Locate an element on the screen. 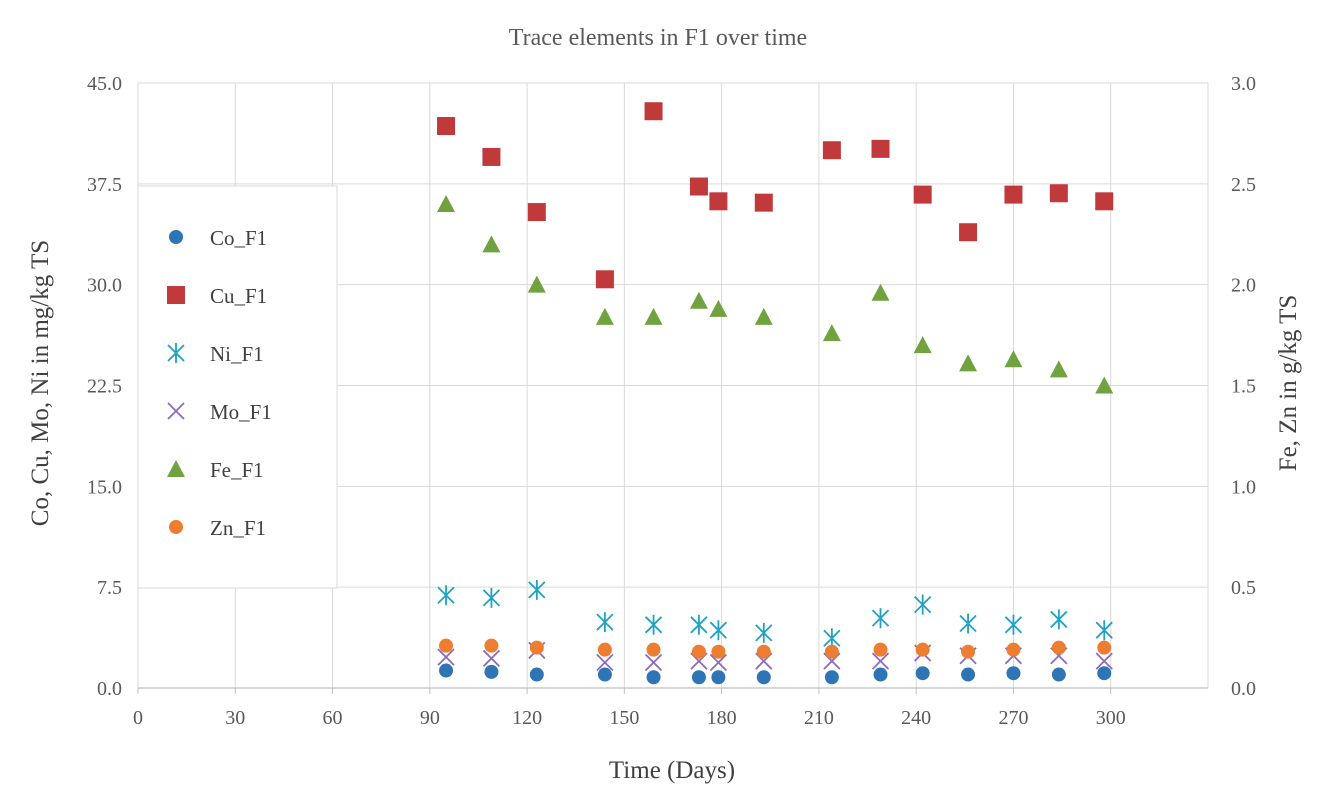  axes is located at coordinates (672, 690).